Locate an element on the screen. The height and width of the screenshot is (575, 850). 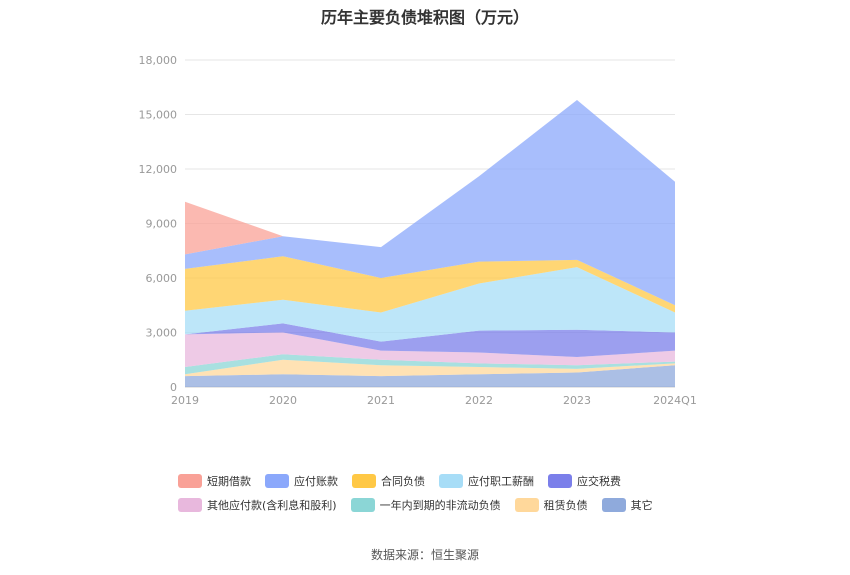
legend-label: 应付职工薪酬 is located at coordinates (501, 481).